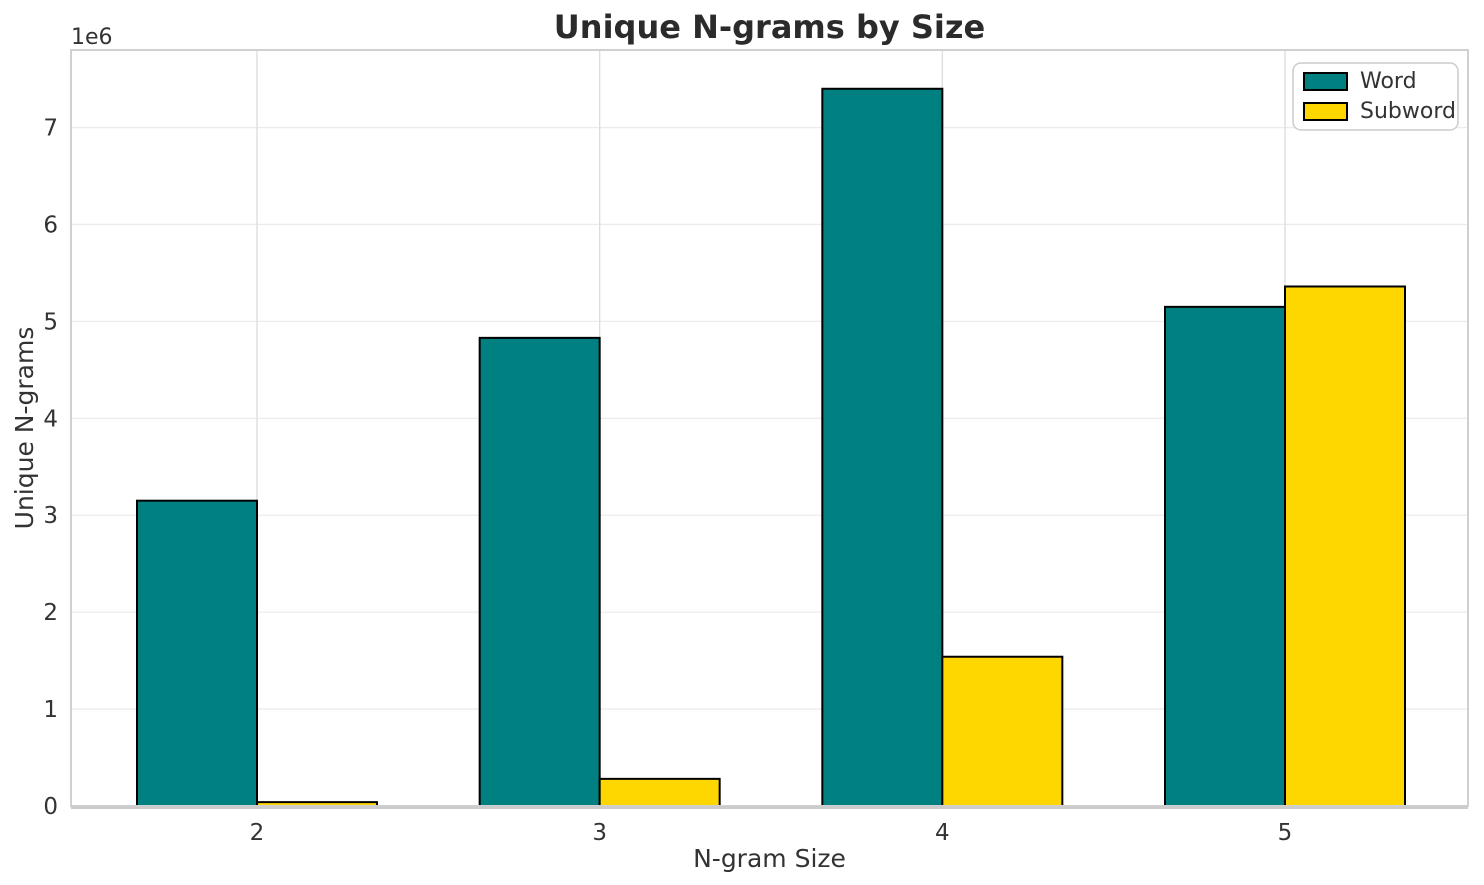 The image size is (1484, 885). Describe the element at coordinates (942, 833) in the screenshot. I see `x-tick-label: 4` at that location.